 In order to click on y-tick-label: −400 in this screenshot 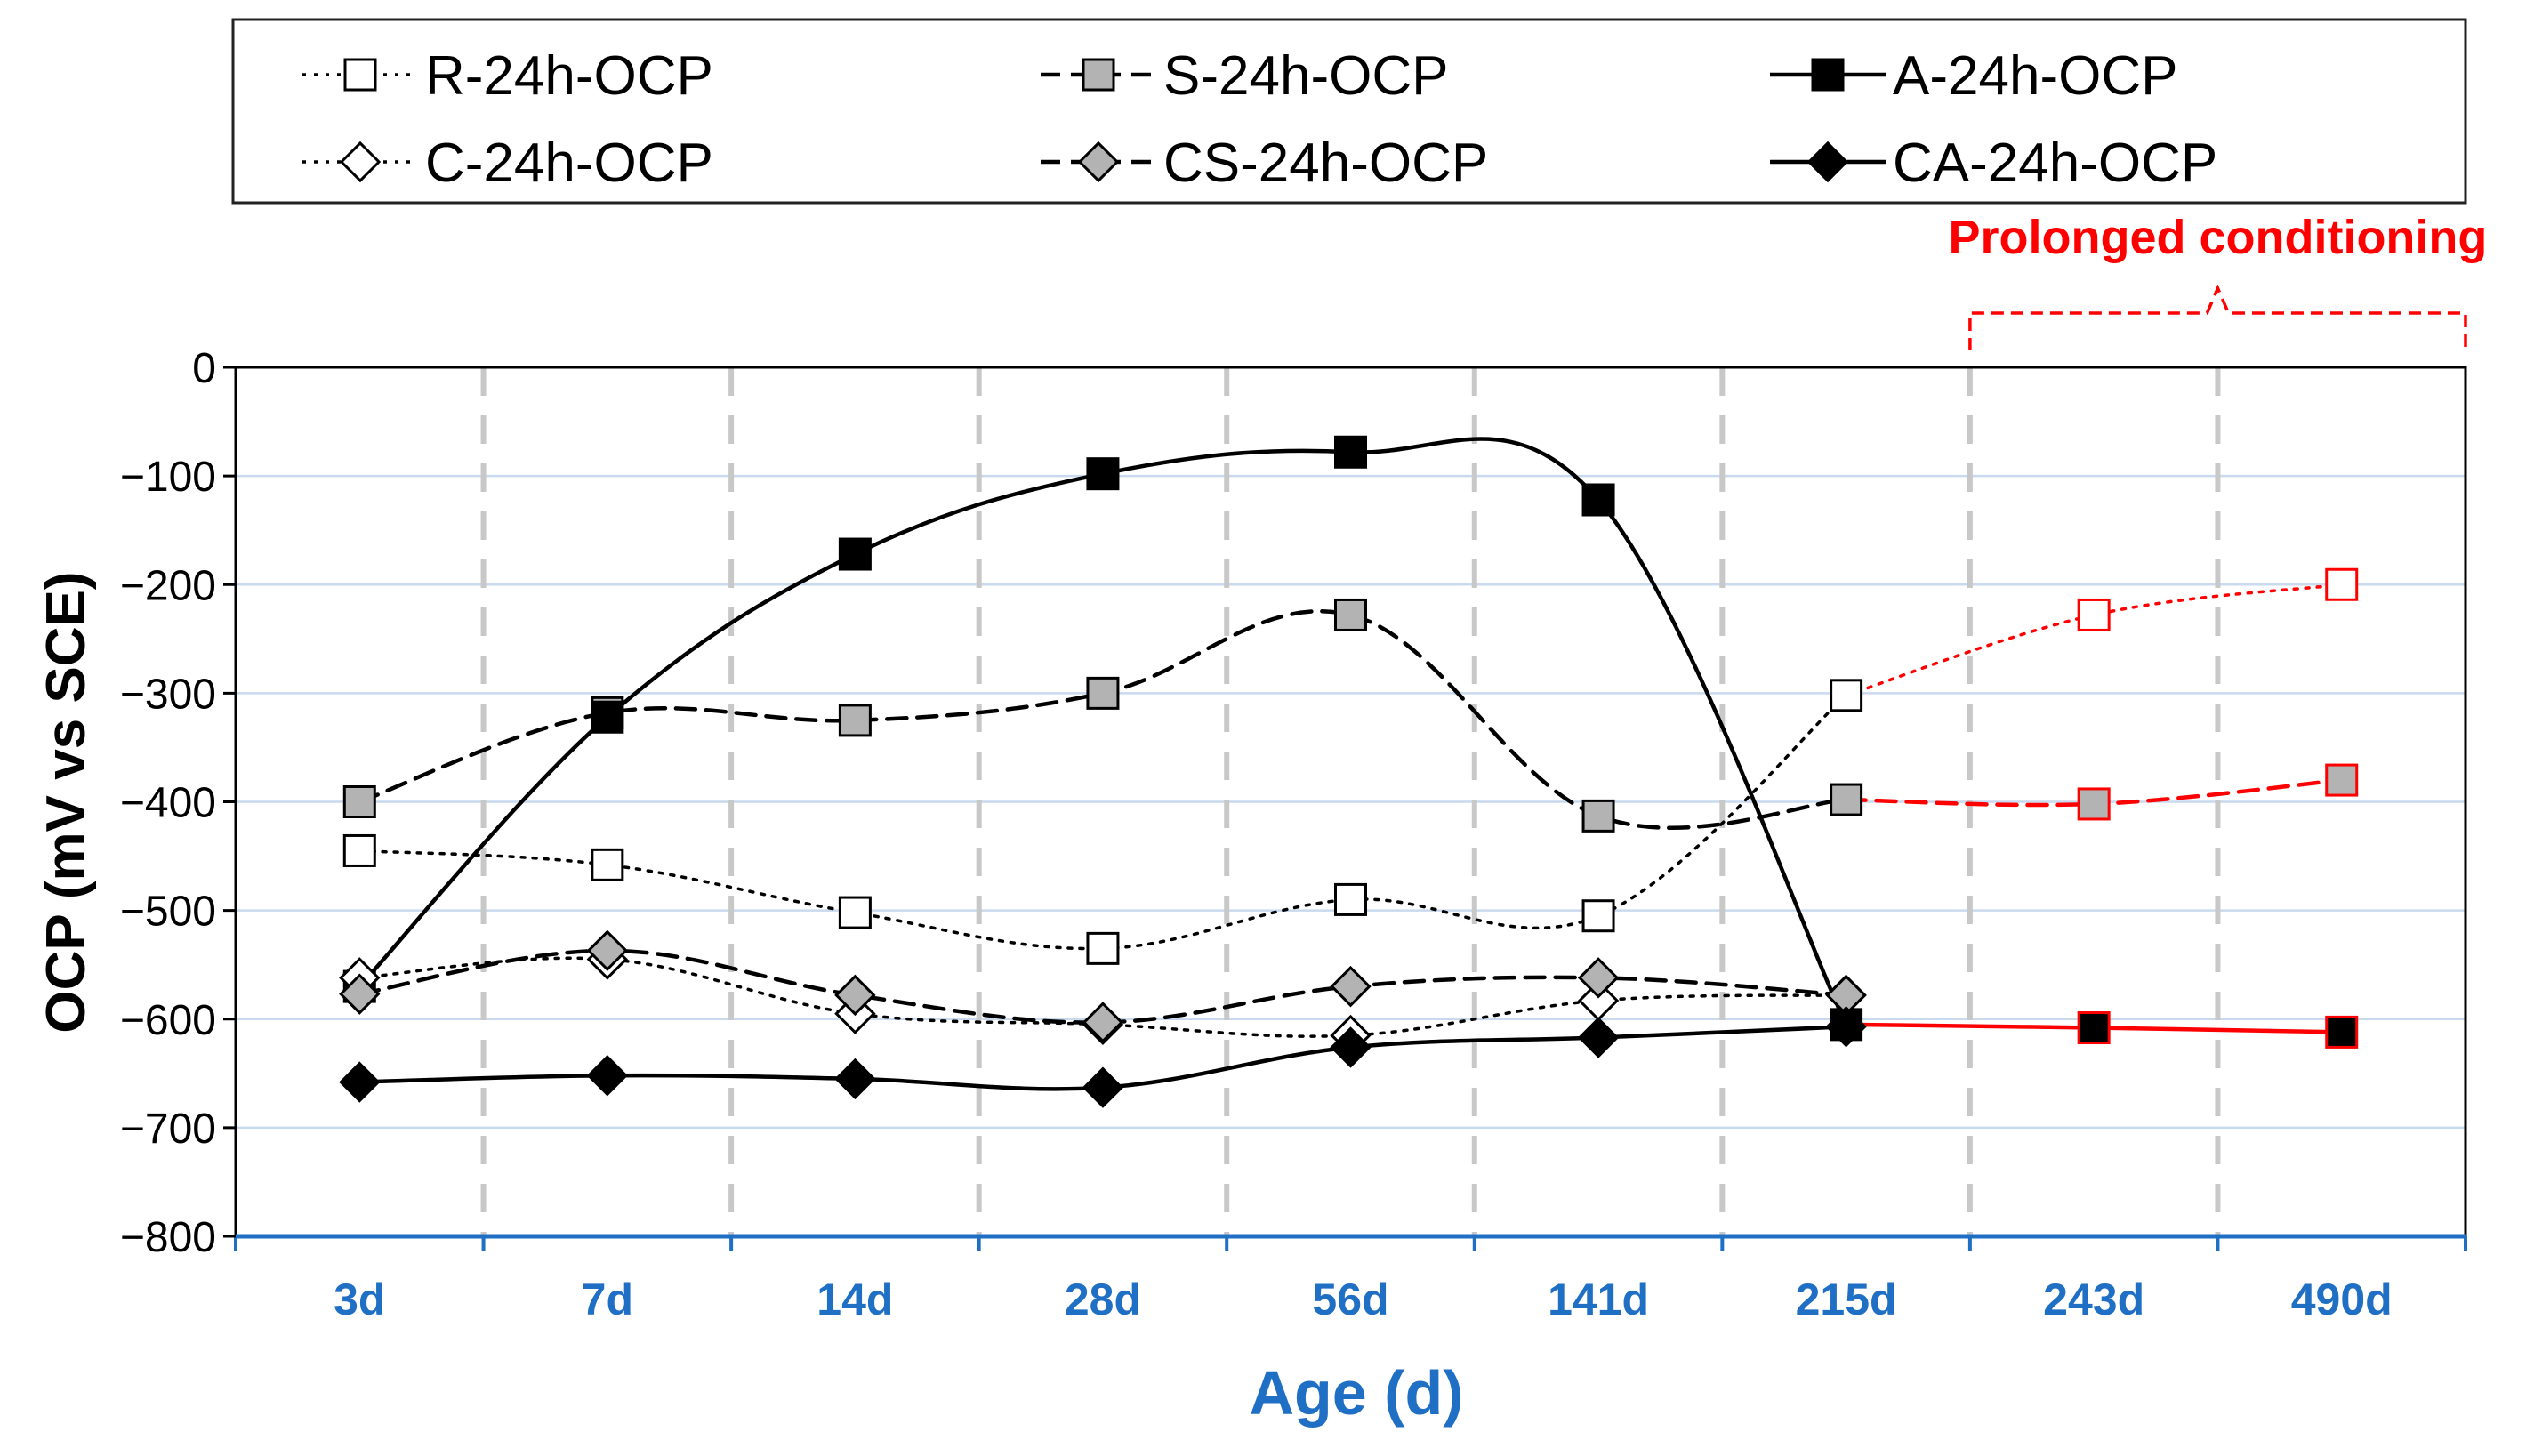, I will do `click(168, 803)`.